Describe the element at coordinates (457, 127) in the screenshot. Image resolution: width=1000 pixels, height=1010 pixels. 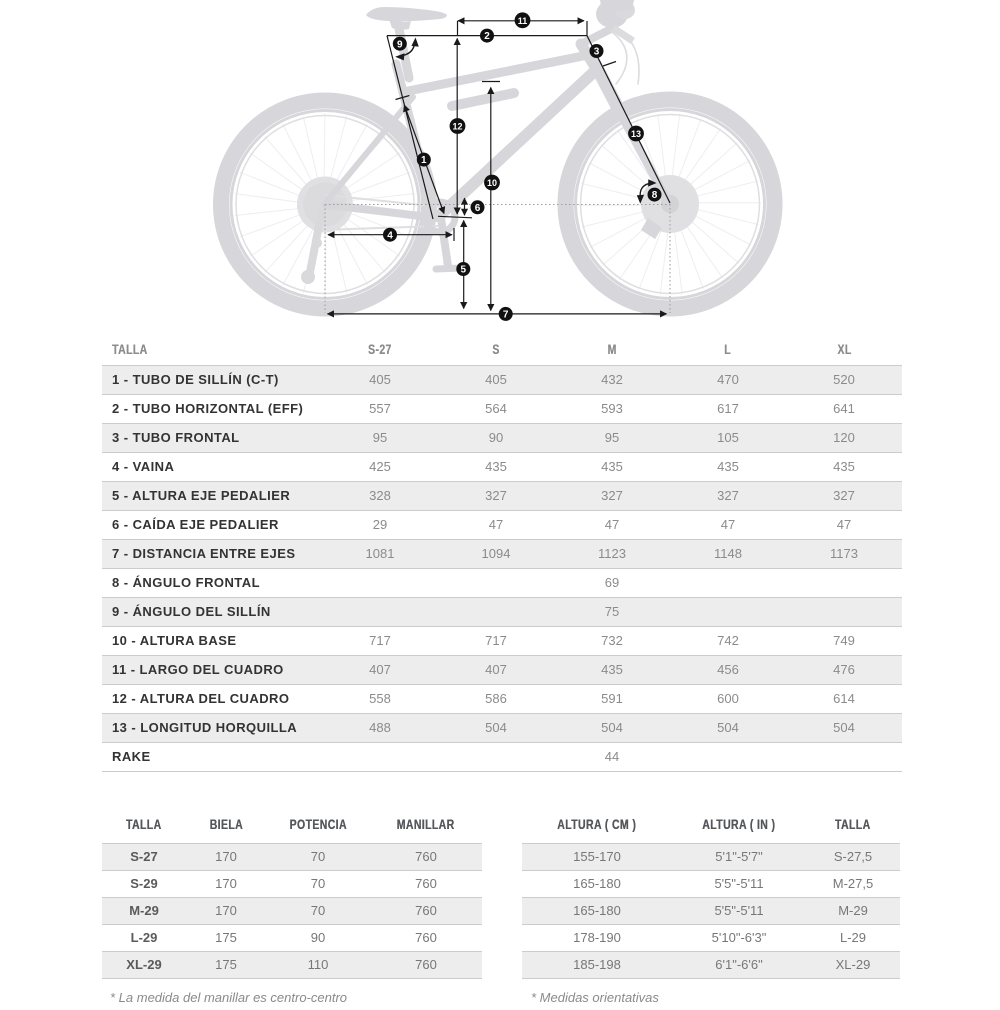
I see `svg-text: 12` at that location.